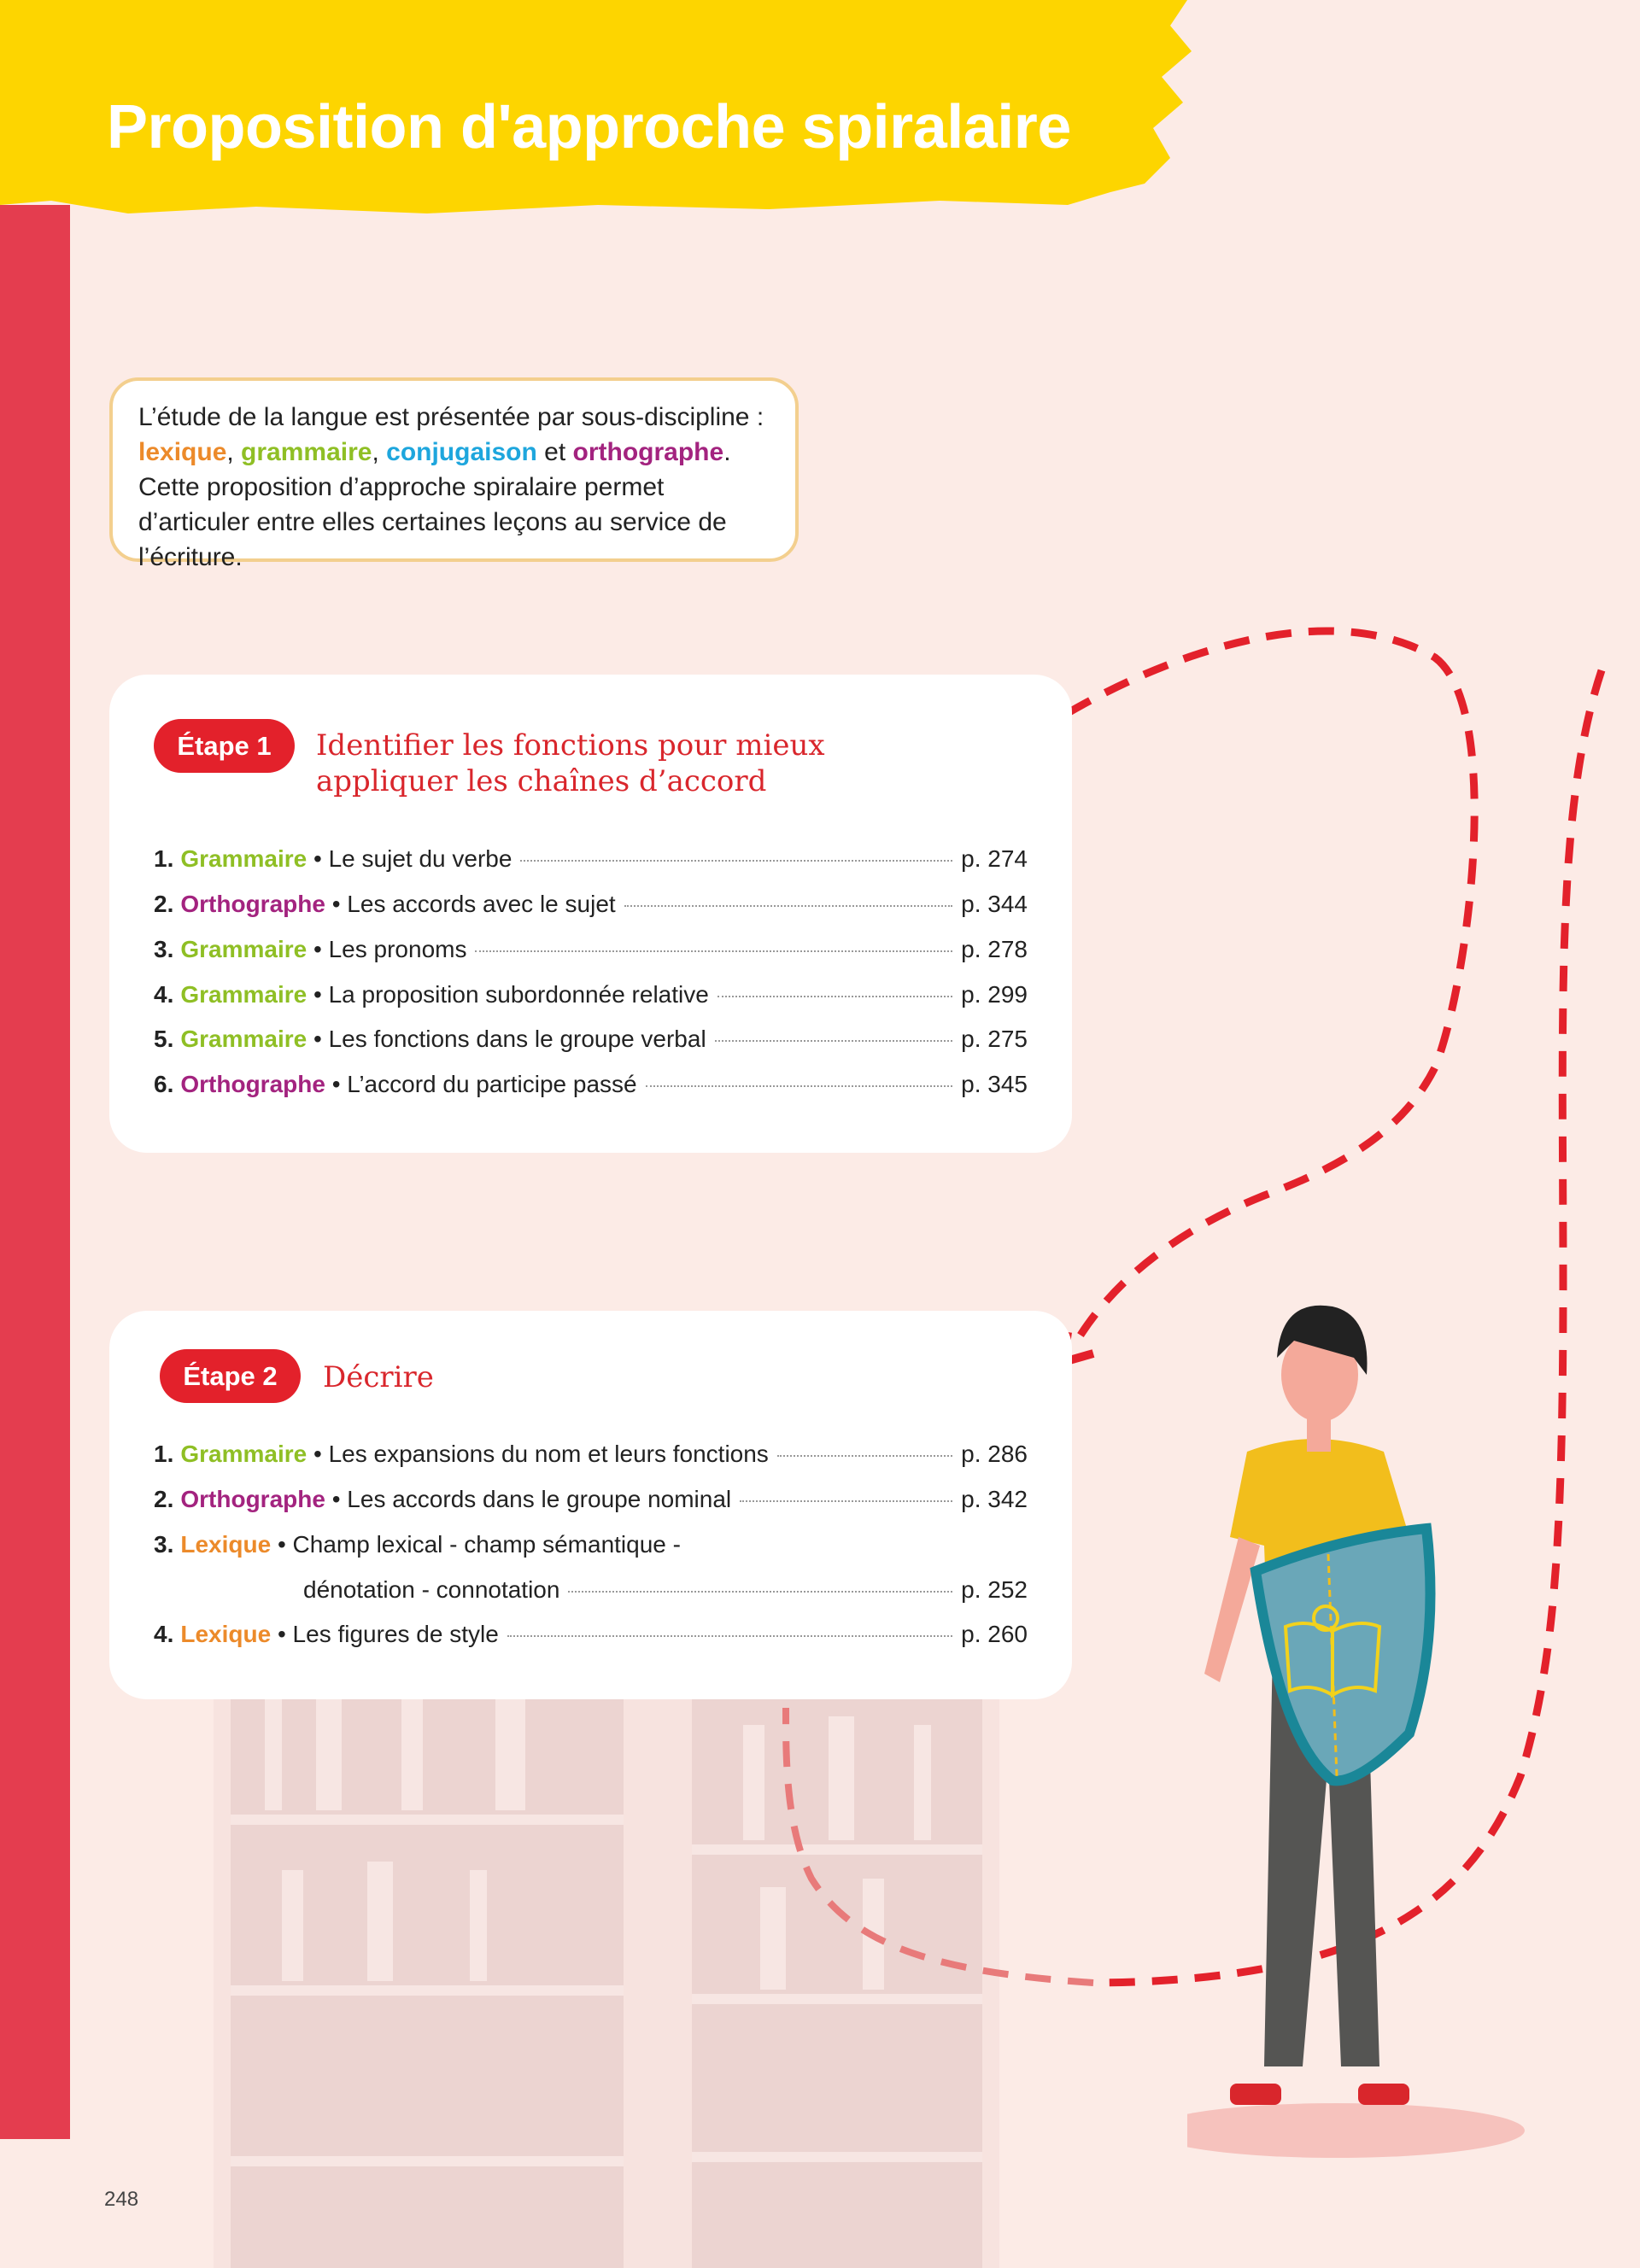 Image resolution: width=1640 pixels, height=2268 pixels. What do you see at coordinates (224, 746) in the screenshot?
I see `etape-1-badge: Étape 1` at bounding box center [224, 746].